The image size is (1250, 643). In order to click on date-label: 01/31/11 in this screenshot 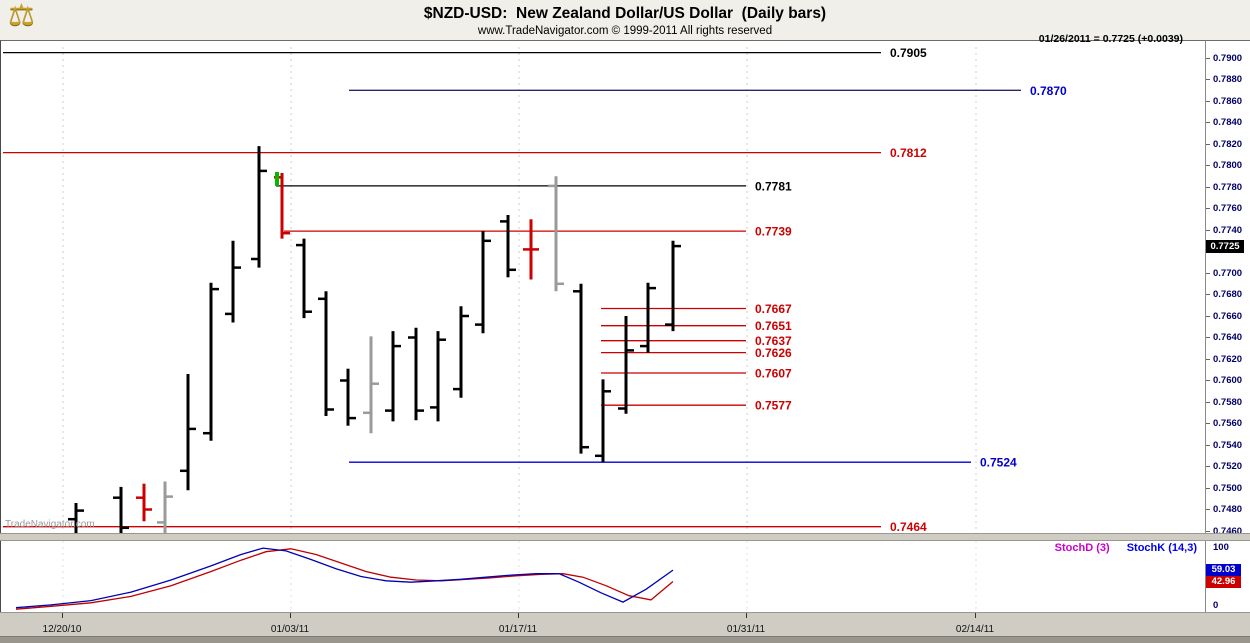, I will do `click(746, 629)`.